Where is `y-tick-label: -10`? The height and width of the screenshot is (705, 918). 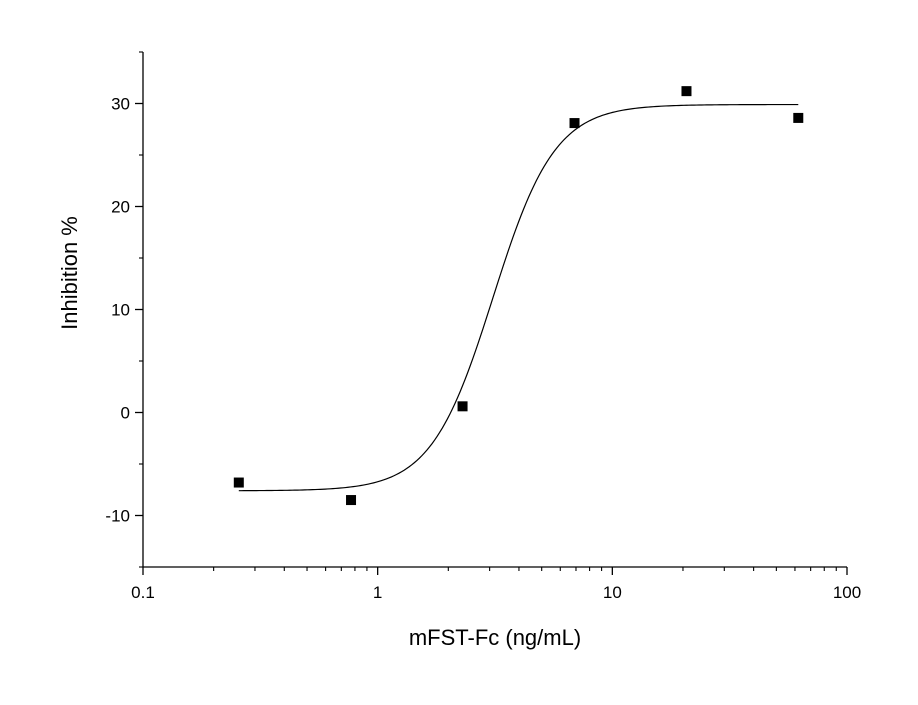 y-tick-label: -10 is located at coordinates (117, 516).